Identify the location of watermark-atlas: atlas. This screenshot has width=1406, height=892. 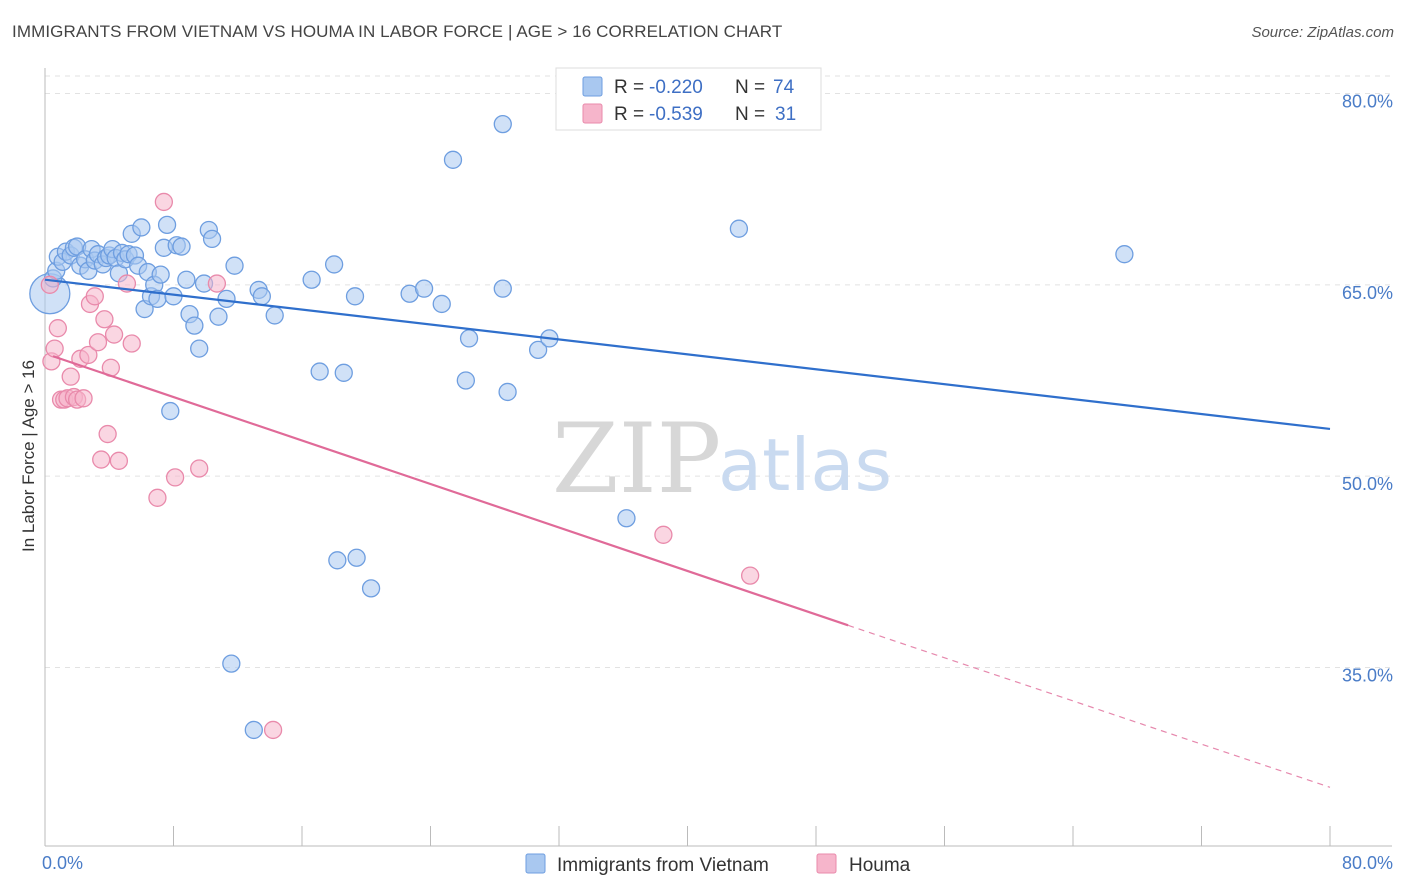
(805, 465).